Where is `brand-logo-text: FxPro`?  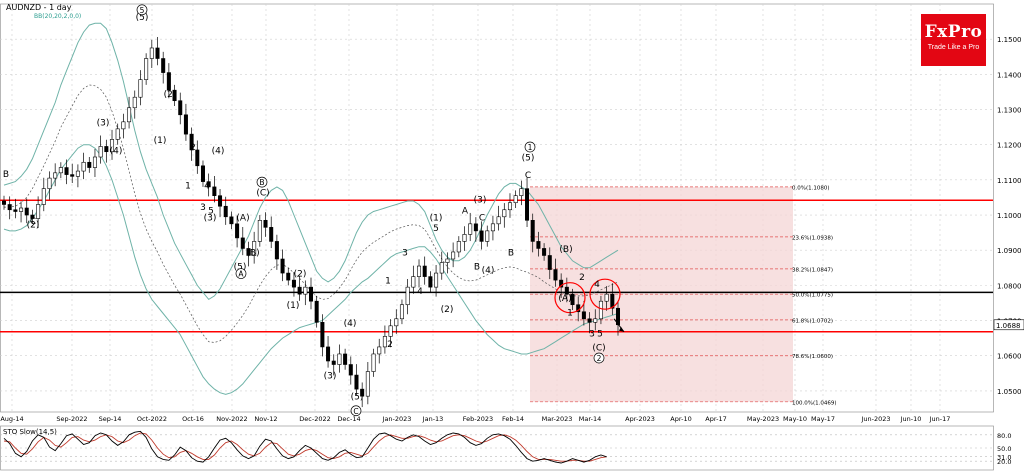
brand-logo-text: FxPro is located at coordinates (953, 32).